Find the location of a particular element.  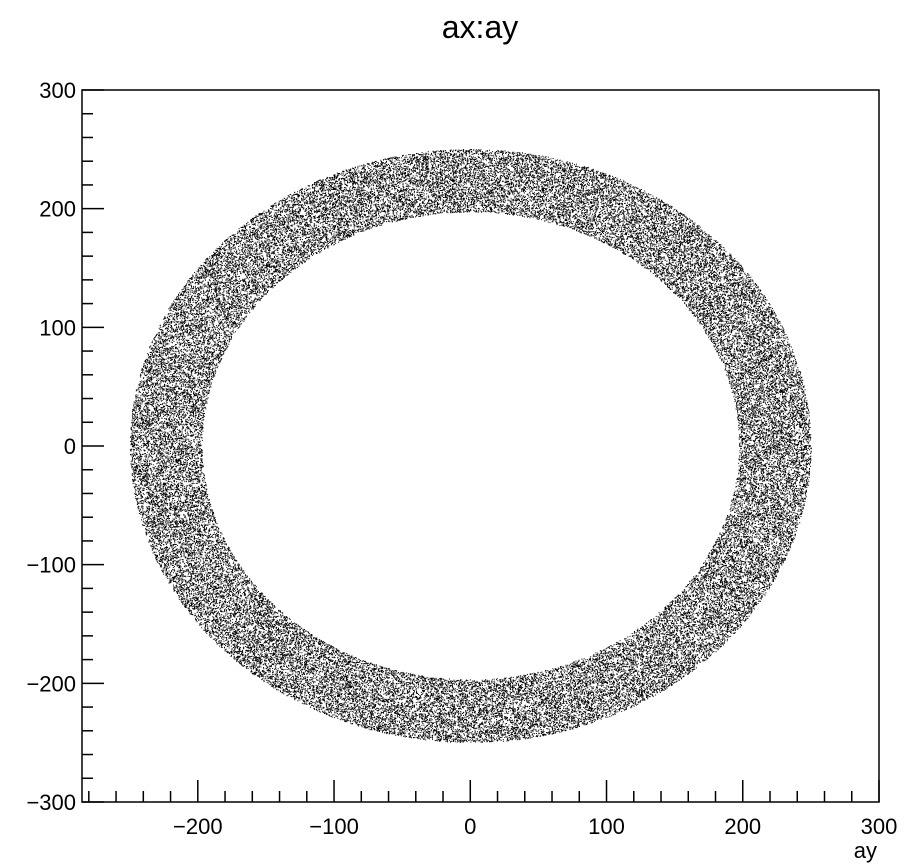

x-tick-label: 200 is located at coordinates (742, 826).